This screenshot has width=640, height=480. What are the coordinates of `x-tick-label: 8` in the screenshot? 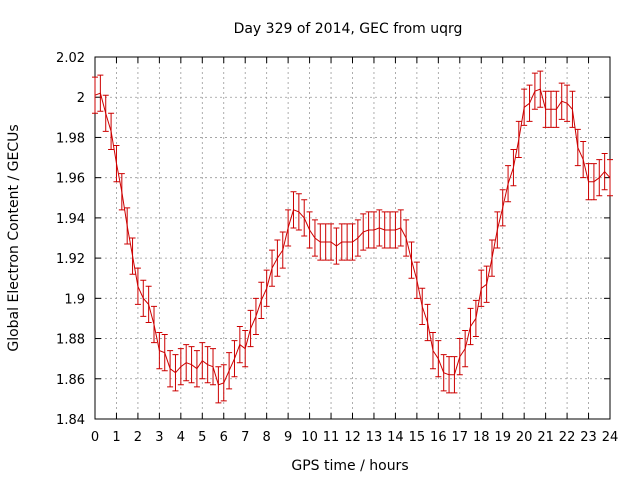 It's located at (267, 437).